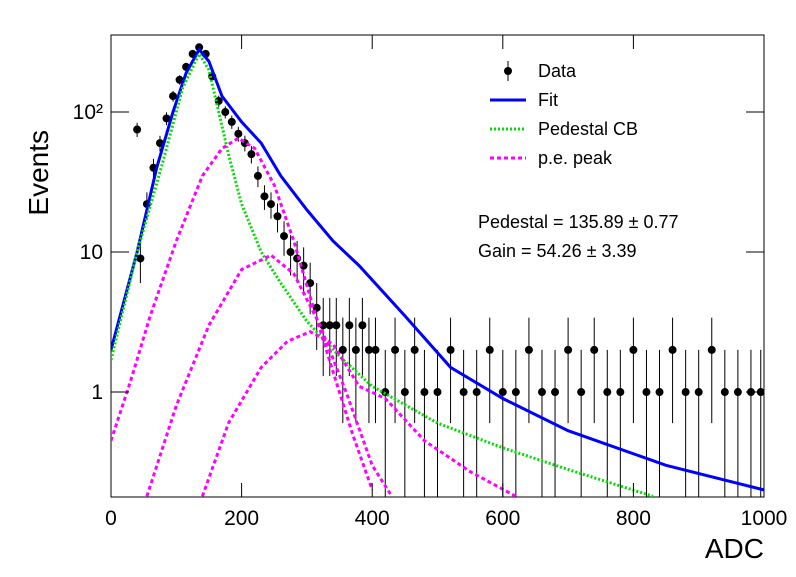 This screenshot has height=577, width=796. What do you see at coordinates (508, 71) in the screenshot?
I see `legend-marker` at bounding box center [508, 71].